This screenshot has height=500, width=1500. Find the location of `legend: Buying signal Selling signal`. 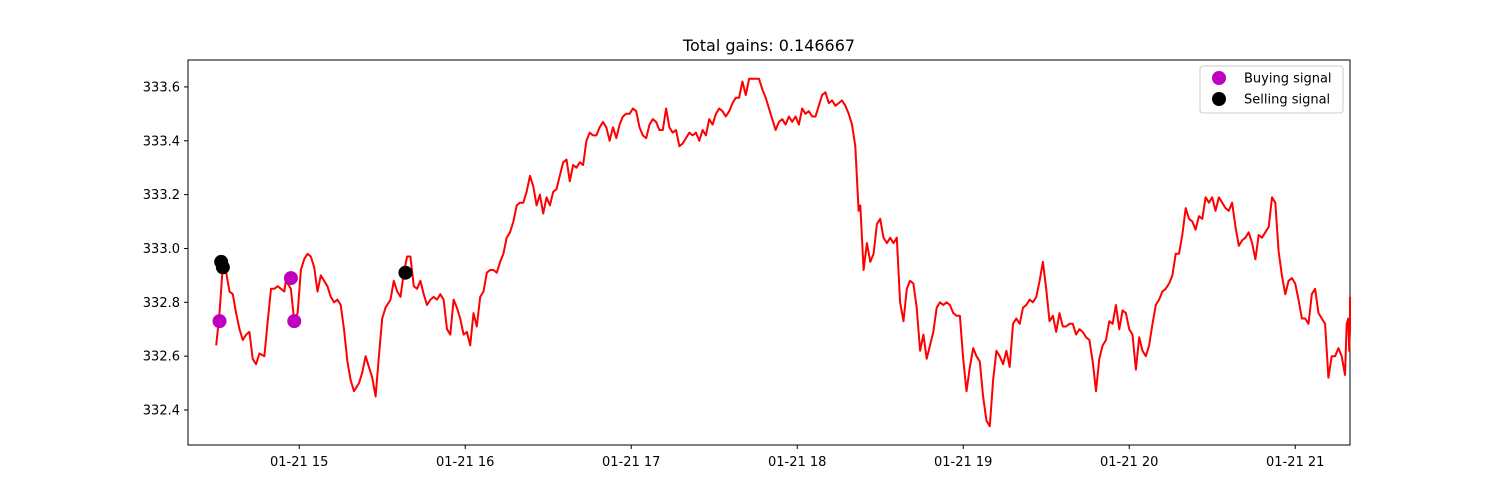

legend: Buying signal Selling signal is located at coordinates (1271, 89).